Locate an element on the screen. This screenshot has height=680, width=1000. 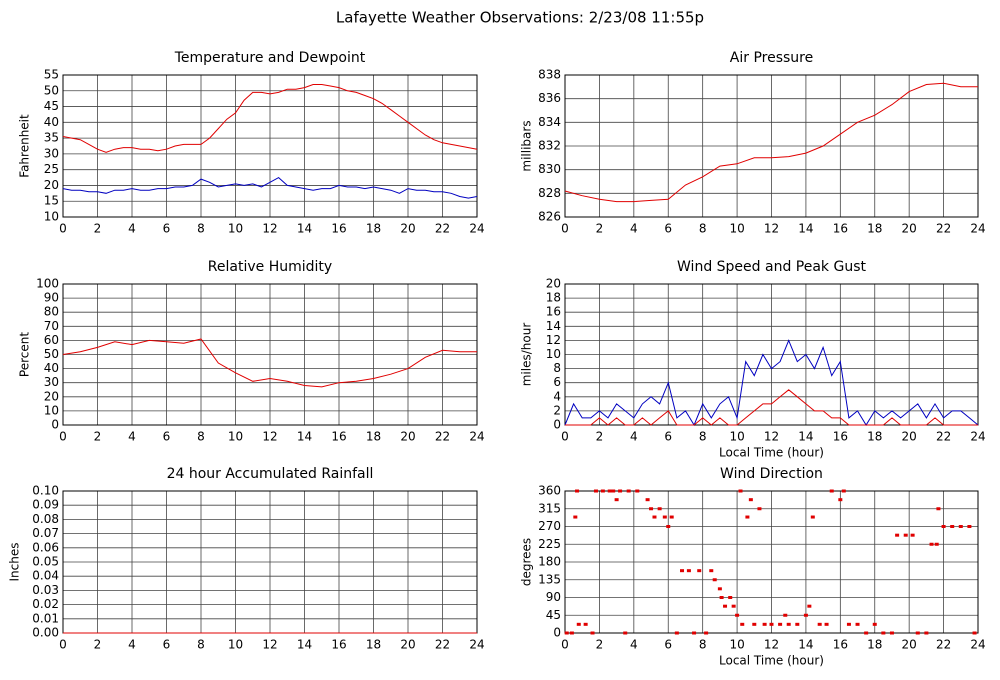
y-tick-label: 70 is located at coordinates (51, 326).